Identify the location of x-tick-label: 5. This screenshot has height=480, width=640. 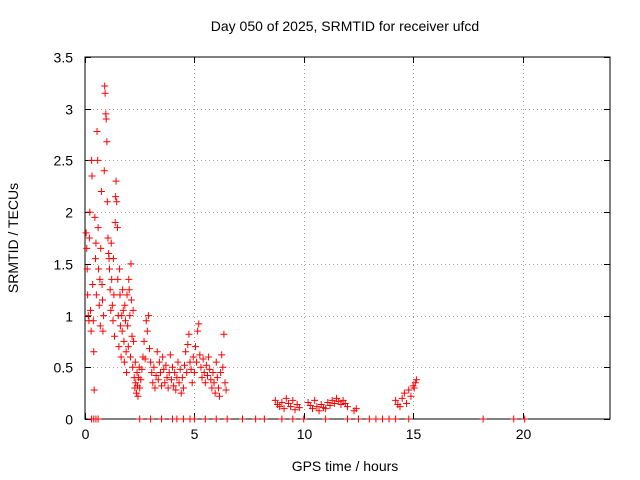
(195, 434).